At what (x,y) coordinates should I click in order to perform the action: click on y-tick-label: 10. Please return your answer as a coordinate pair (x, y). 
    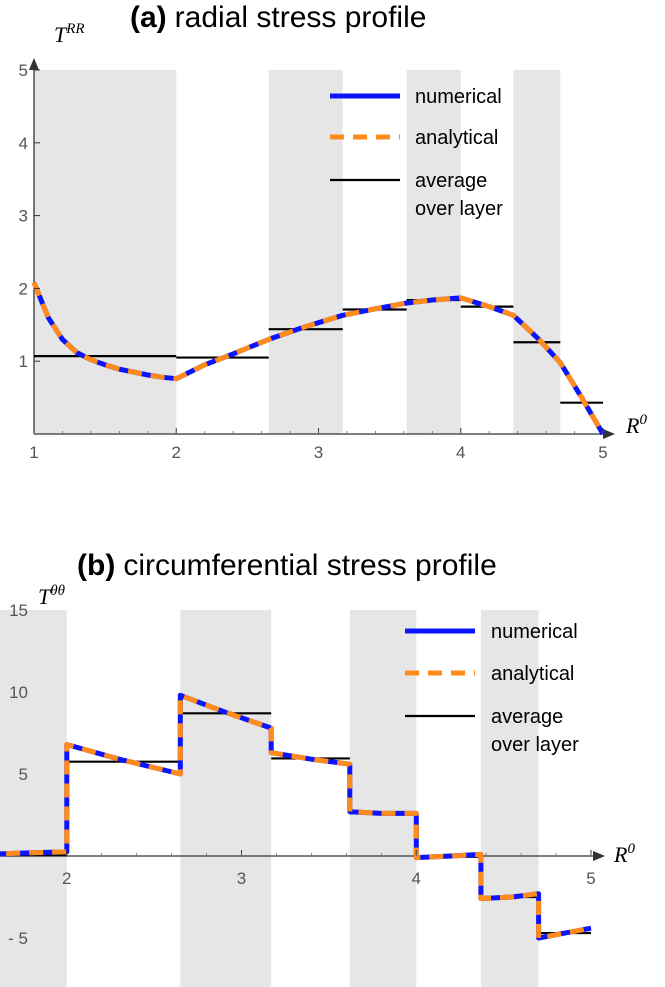
    Looking at the image, I should click on (18, 692).